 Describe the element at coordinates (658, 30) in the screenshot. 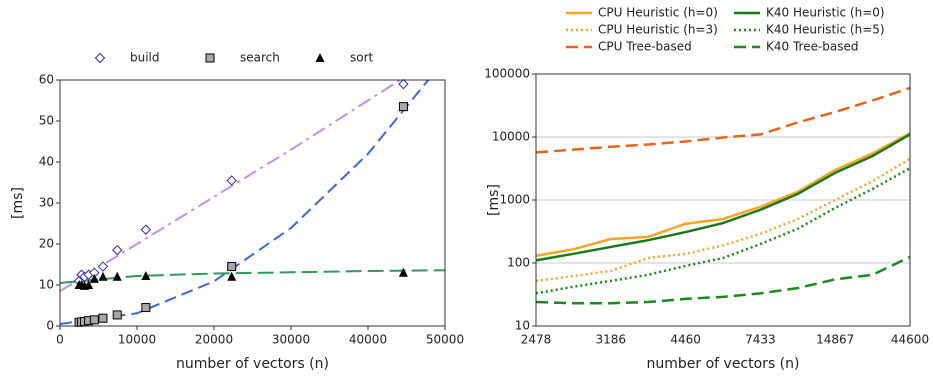

I see `legend-label: CPU Heuristic (h=3)` at that location.